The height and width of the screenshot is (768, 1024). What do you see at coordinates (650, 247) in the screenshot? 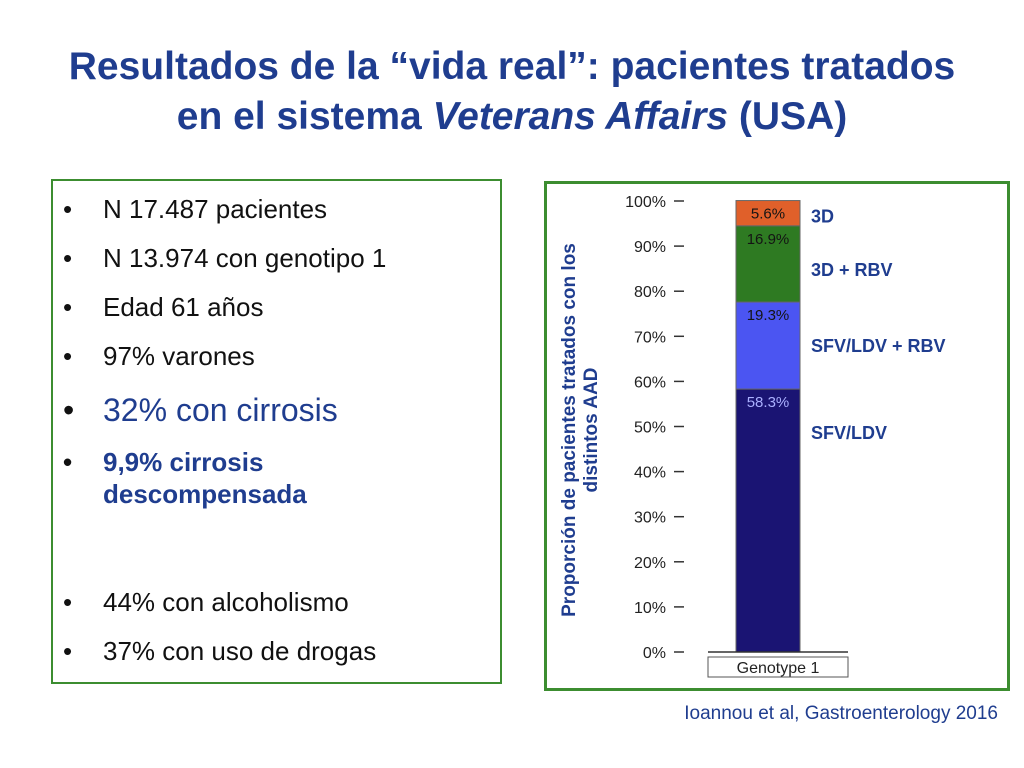
I see `y-tick-label: 90%` at bounding box center [650, 247].